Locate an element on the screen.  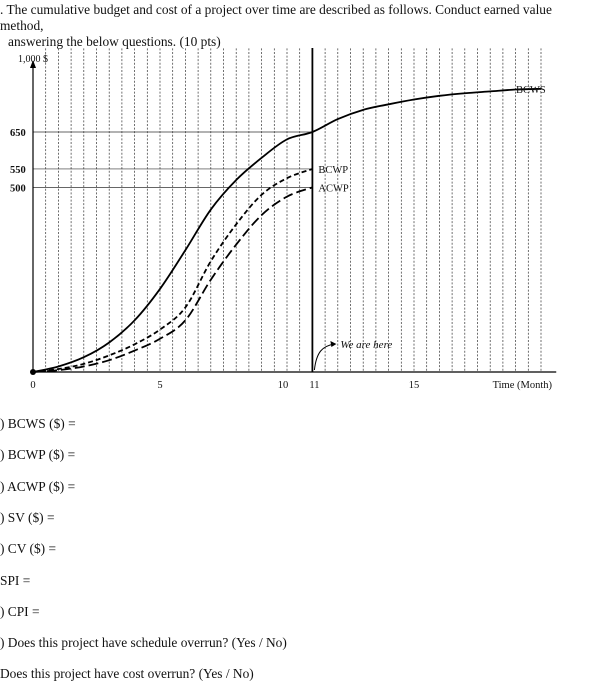
bcwp-label: BCWP is located at coordinates (333, 170).